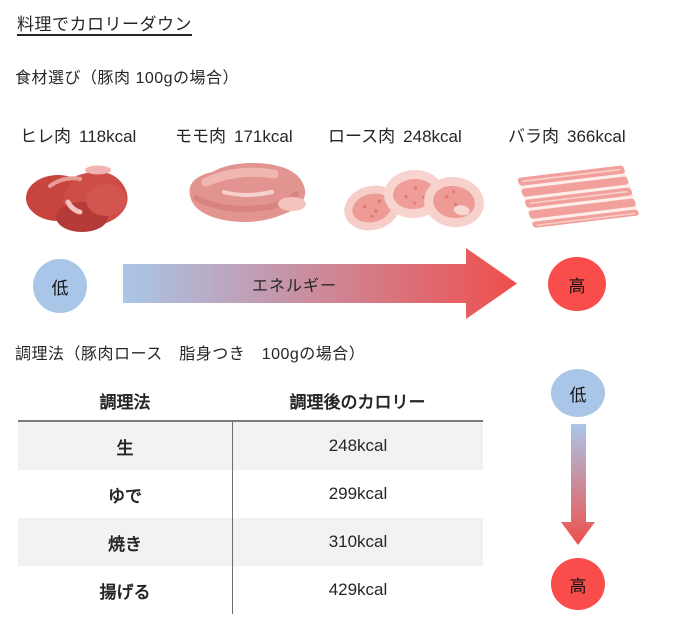 Image resolution: width=687 pixels, height=627 pixels. Describe the element at coordinates (263, 136) in the screenshot. I see `meat-kcal: 171kcal` at that location.